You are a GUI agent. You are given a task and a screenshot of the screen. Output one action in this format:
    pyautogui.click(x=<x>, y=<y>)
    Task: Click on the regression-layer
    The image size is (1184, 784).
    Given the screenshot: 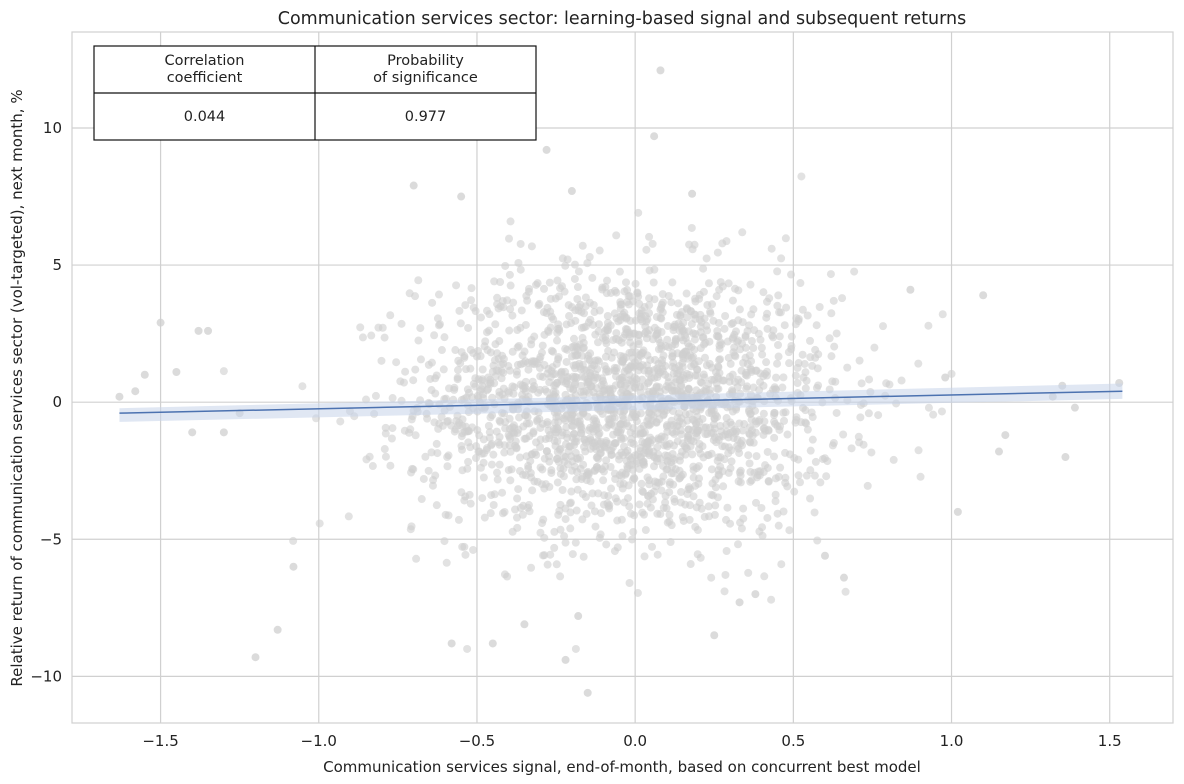 What is the action you would take?
    pyautogui.click(x=621, y=402)
    